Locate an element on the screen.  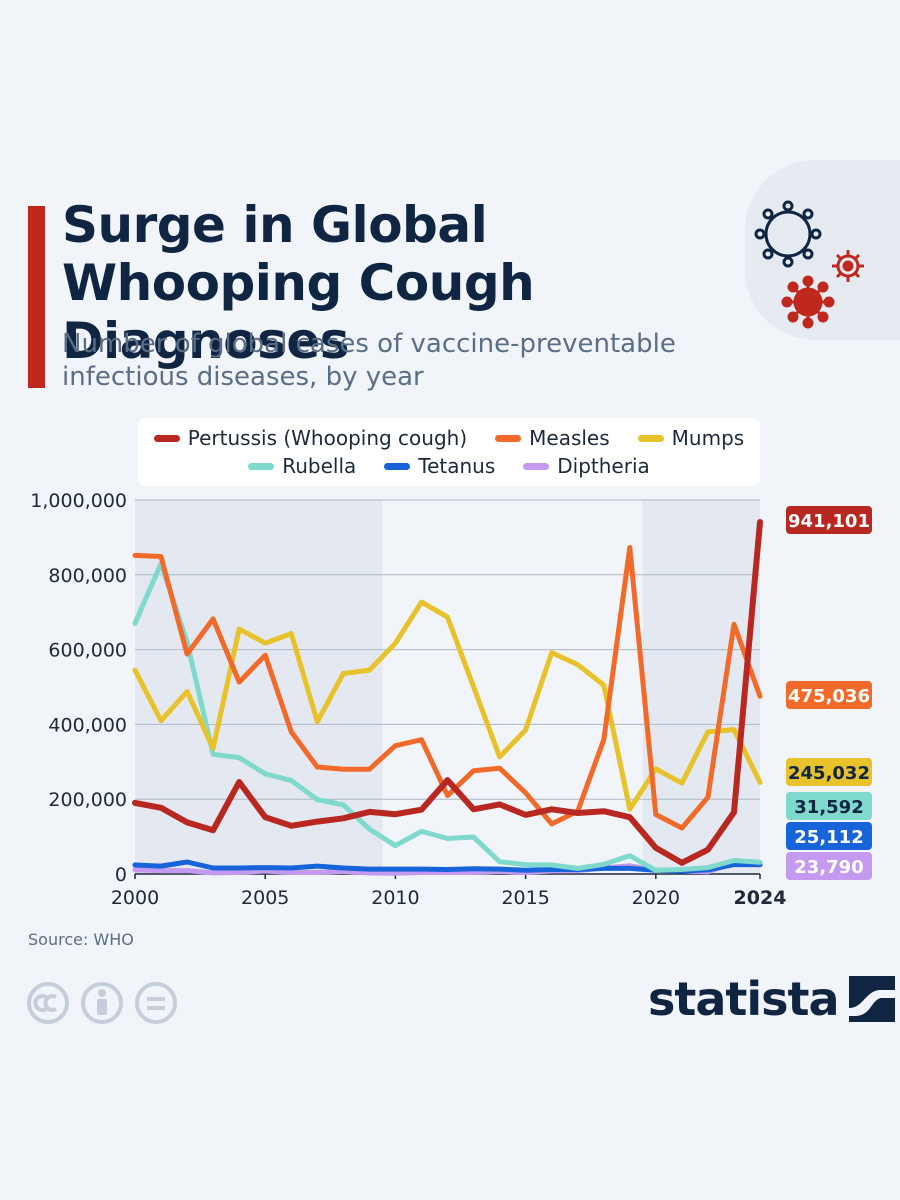
legend-item-mumps: Mumps is located at coordinates (691, 438).